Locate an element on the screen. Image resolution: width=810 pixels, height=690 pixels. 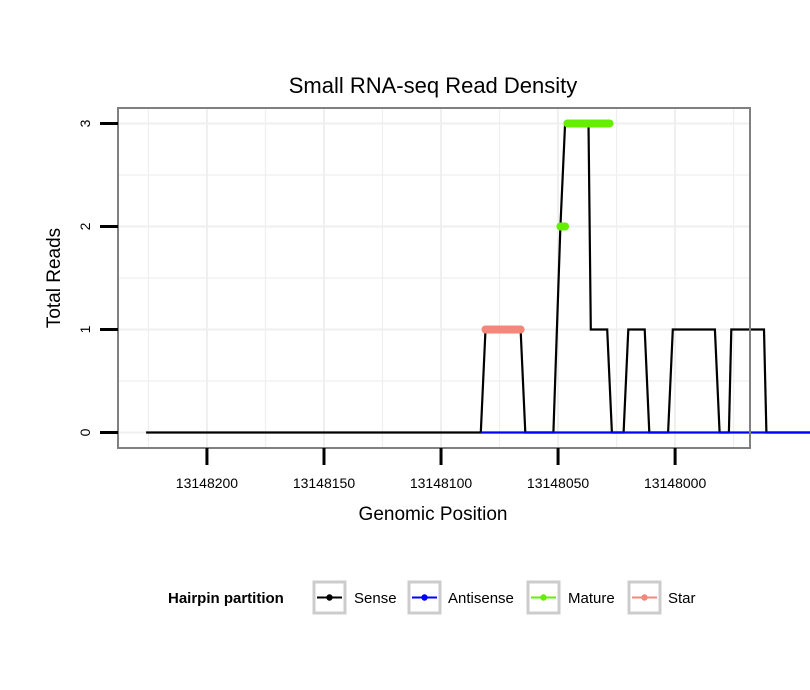
legend-title: Hairpin partition is located at coordinates (226, 598).